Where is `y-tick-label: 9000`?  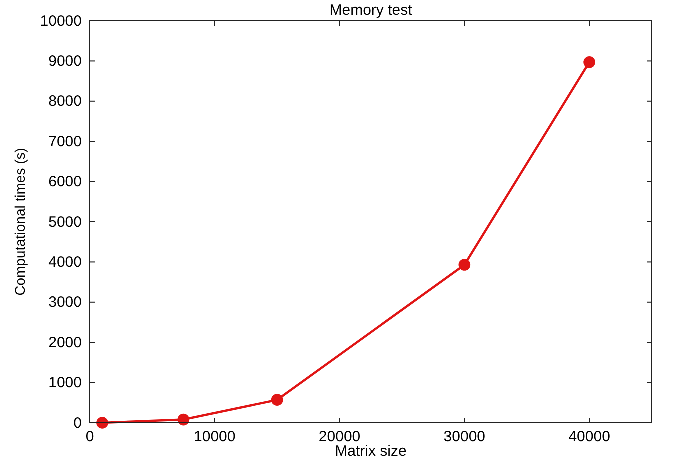 y-tick-label: 9000 is located at coordinates (65, 61).